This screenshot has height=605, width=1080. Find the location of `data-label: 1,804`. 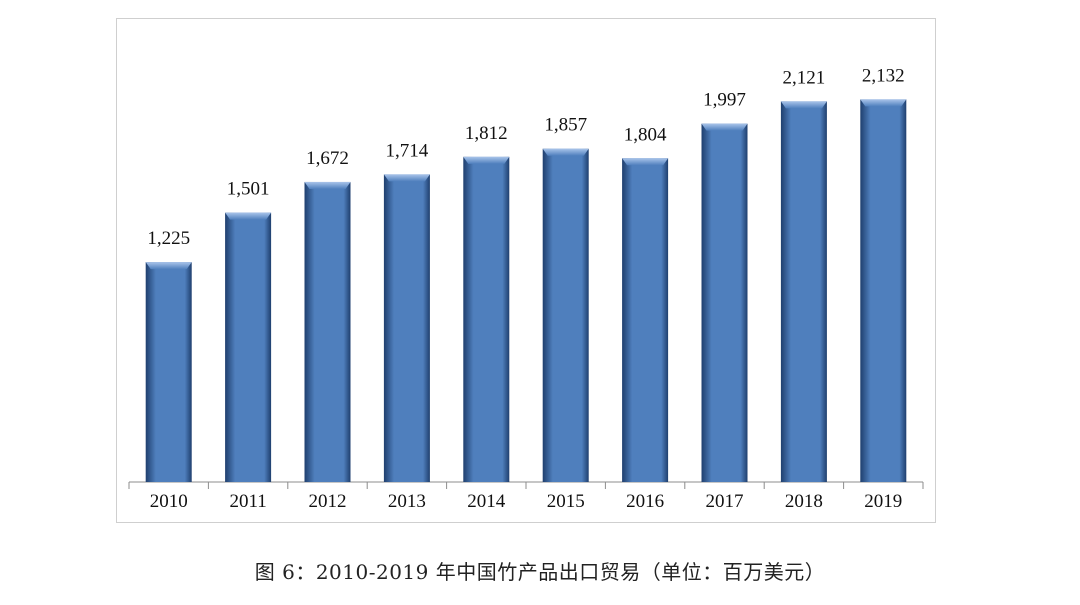

data-label: 1,804 is located at coordinates (645, 134).